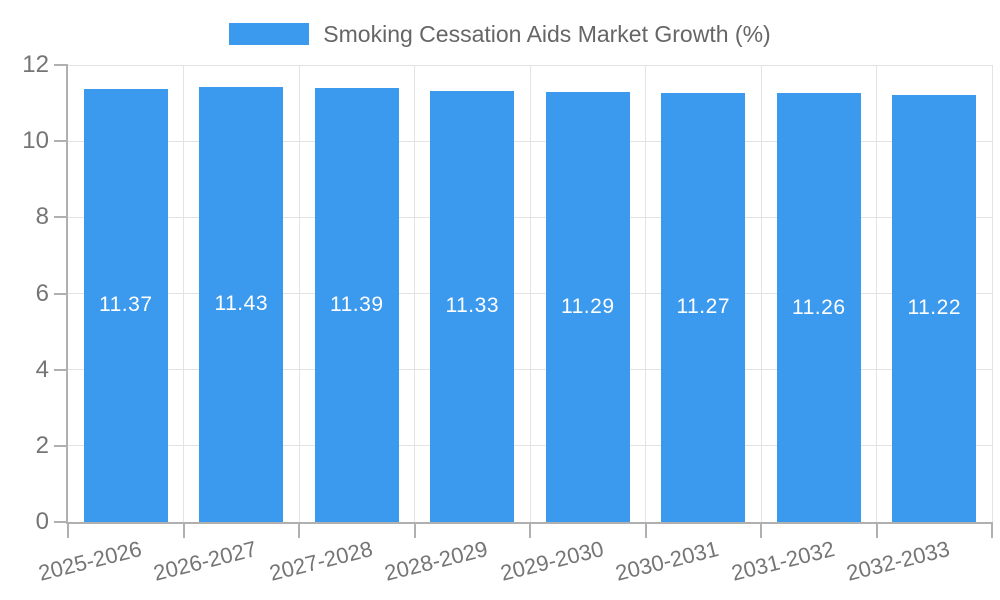 The image size is (1000, 600). I want to click on y-tick-label: 10, so click(35, 141).